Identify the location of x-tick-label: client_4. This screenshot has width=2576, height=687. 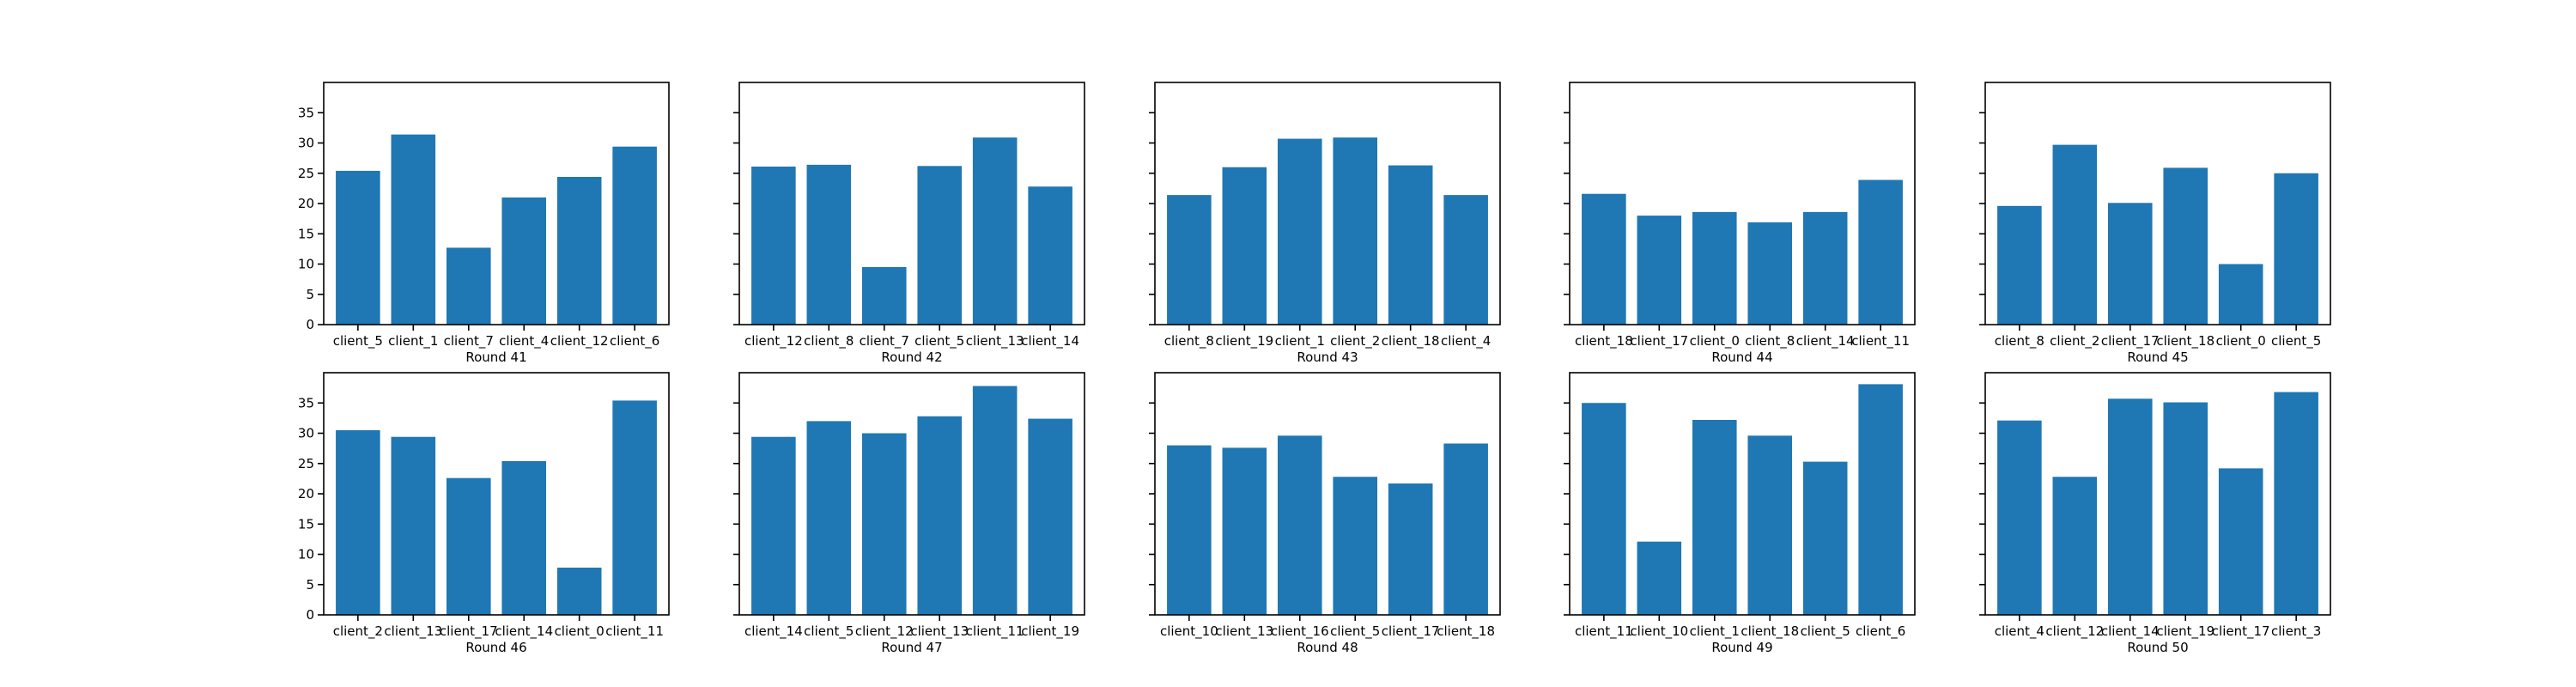
(1466, 341).